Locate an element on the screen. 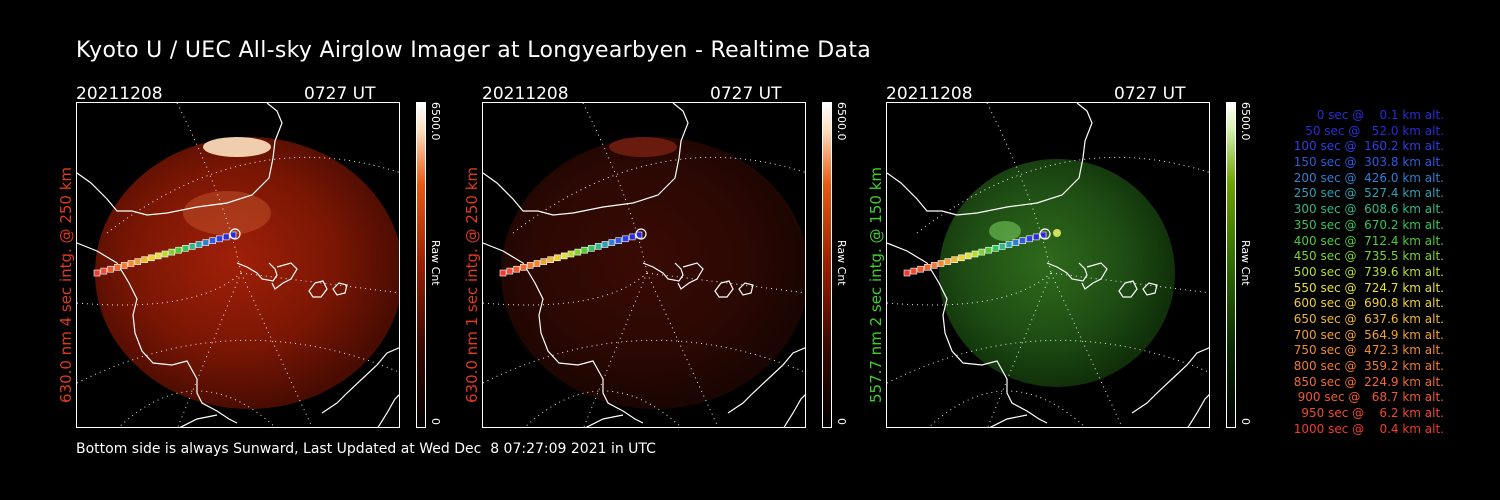 This screenshot has height=500, width=1500. legend-row: 900 sec @ 68.7 km alt. is located at coordinates (1370, 397).